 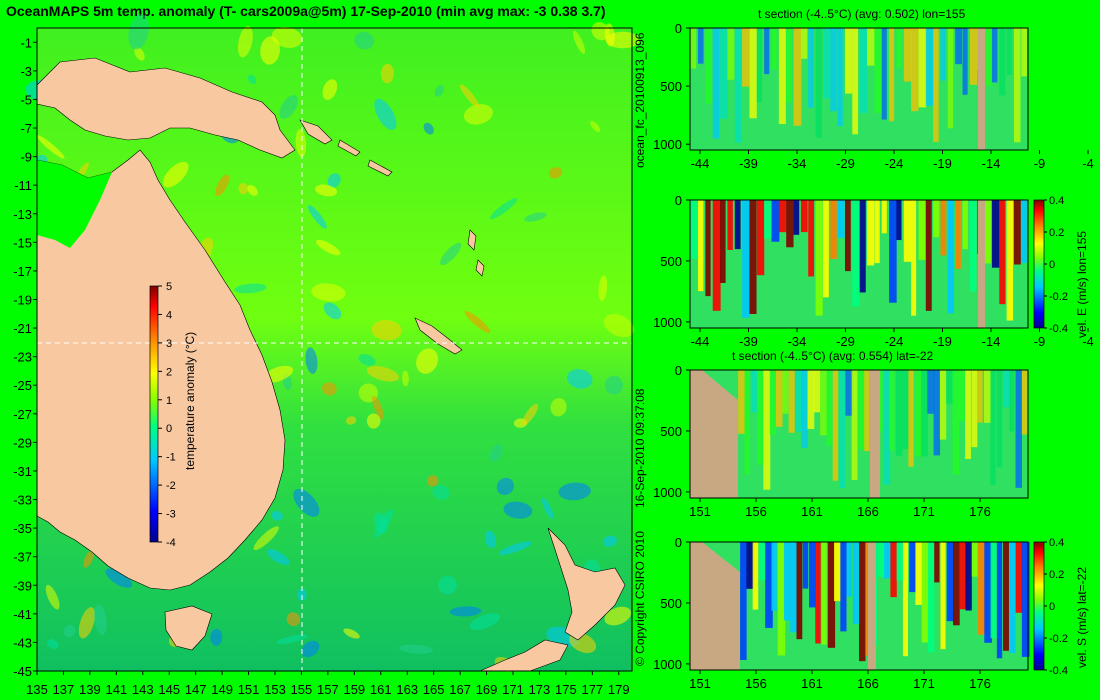 I want to click on vel-s-colorbar-label: vel. S (m/s) lat=-22, so click(x=1082, y=617).